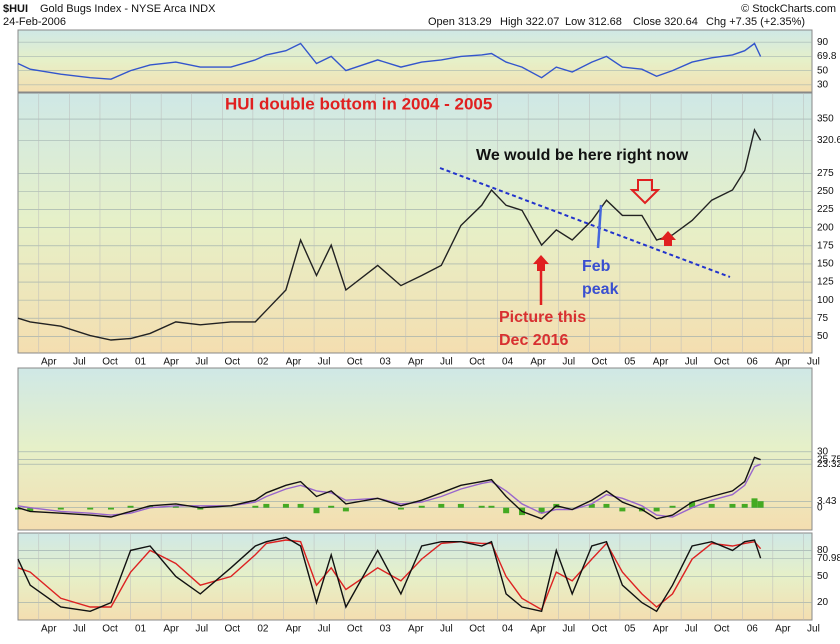  I want to click on y-tick-label: 0, so click(820, 507).